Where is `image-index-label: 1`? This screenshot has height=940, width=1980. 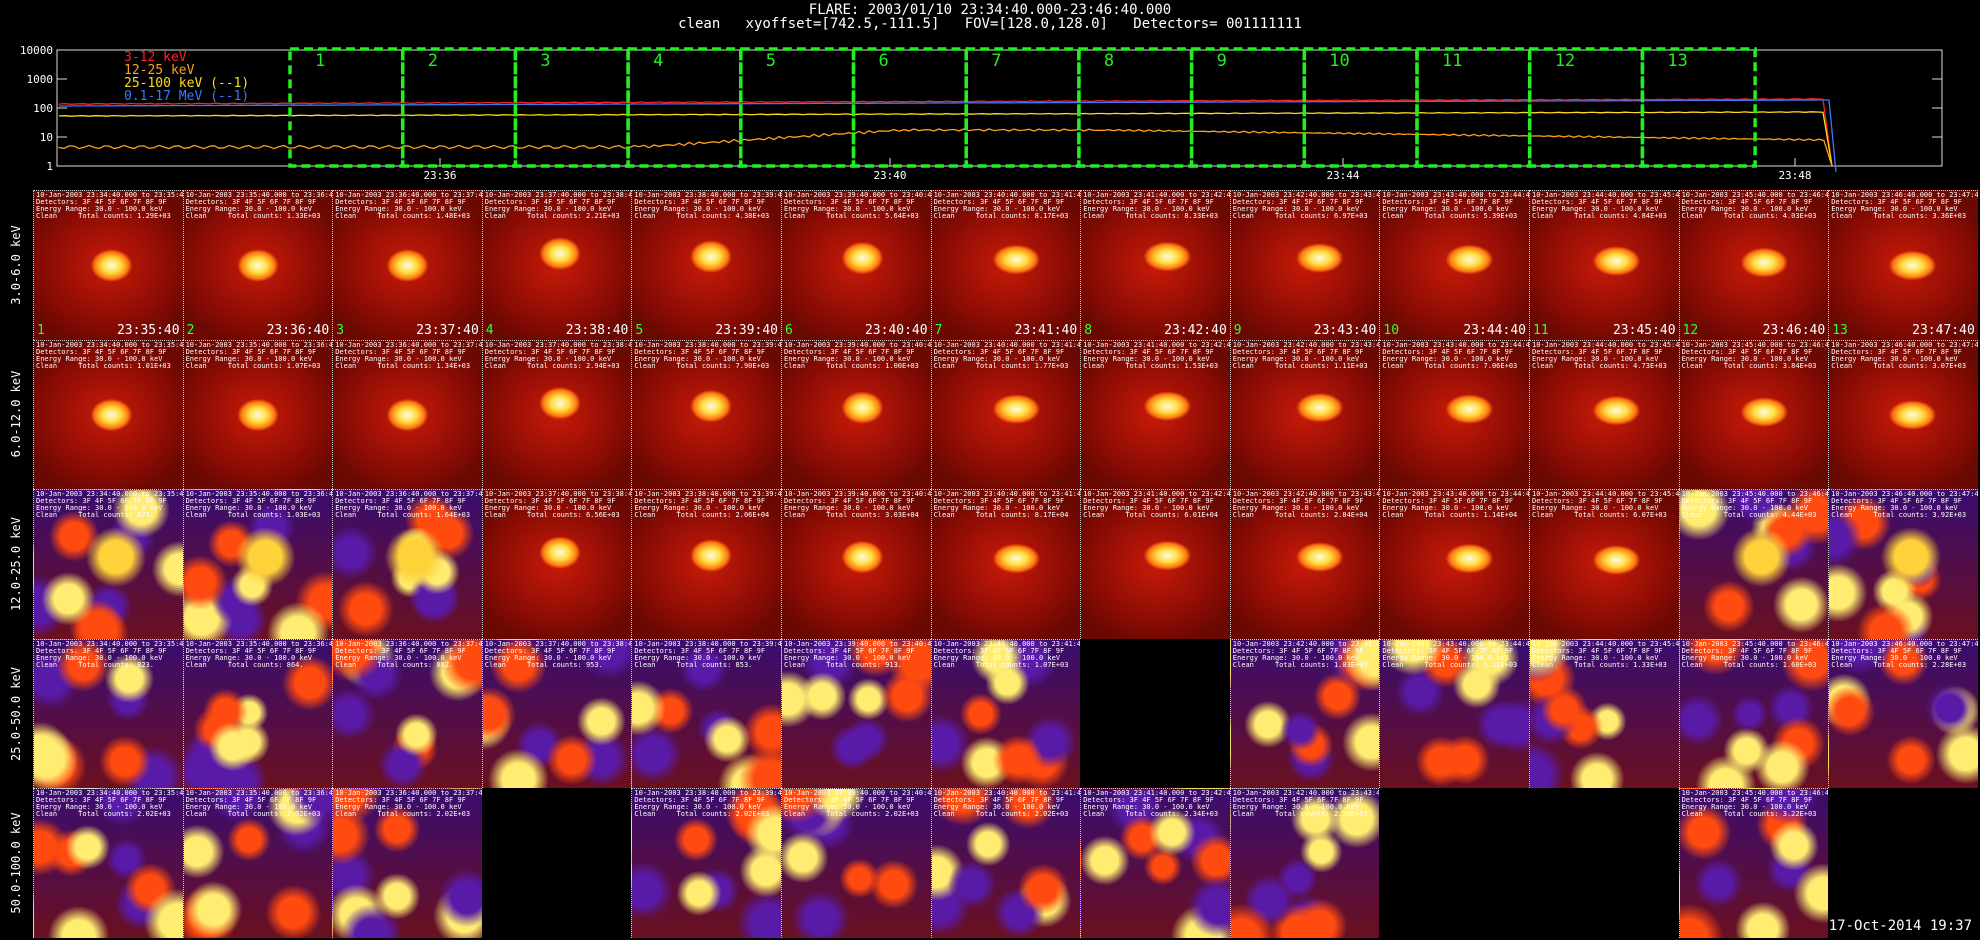
image-index-label: 1 is located at coordinates (41, 330).